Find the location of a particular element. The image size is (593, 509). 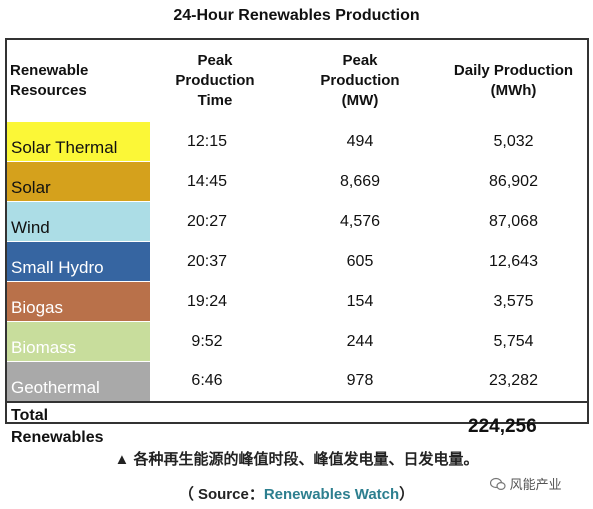

watermark: 风能产业 is located at coordinates (525, 483).